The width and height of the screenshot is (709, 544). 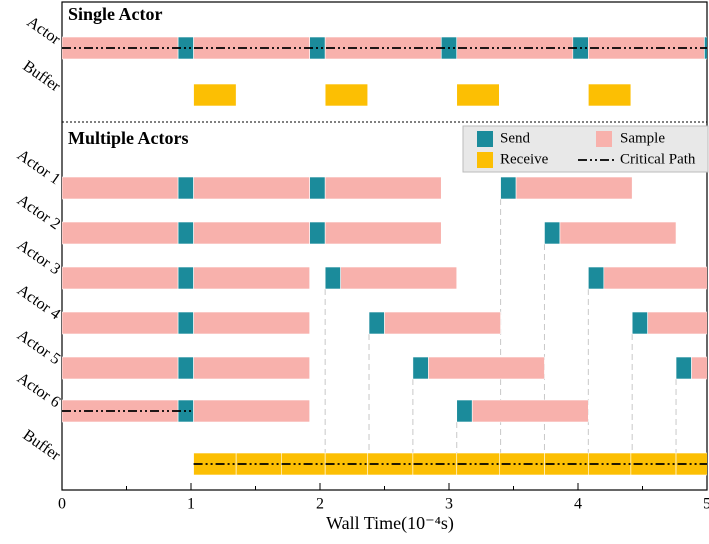 What do you see at coordinates (191, 504) in the screenshot?
I see `x-tick-label: 1` at bounding box center [191, 504].